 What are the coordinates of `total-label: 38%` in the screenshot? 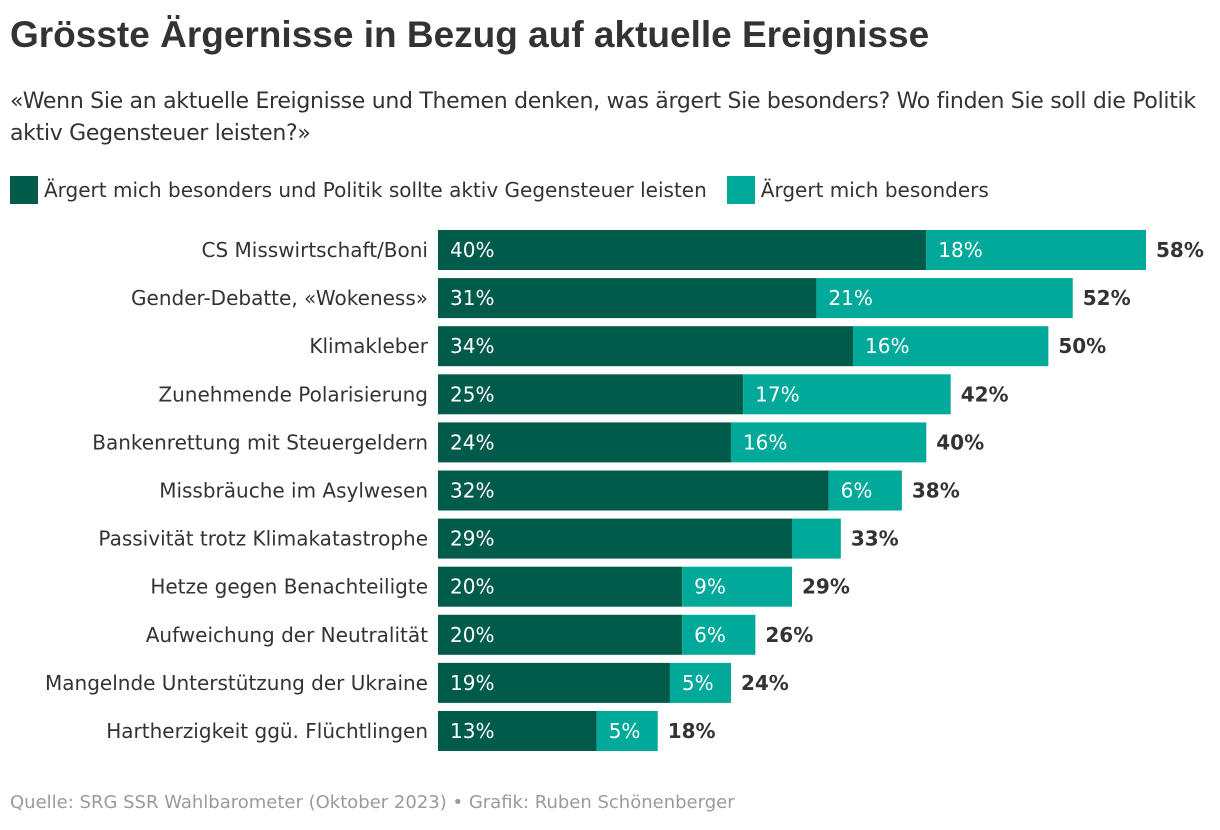 It's located at (936, 491).